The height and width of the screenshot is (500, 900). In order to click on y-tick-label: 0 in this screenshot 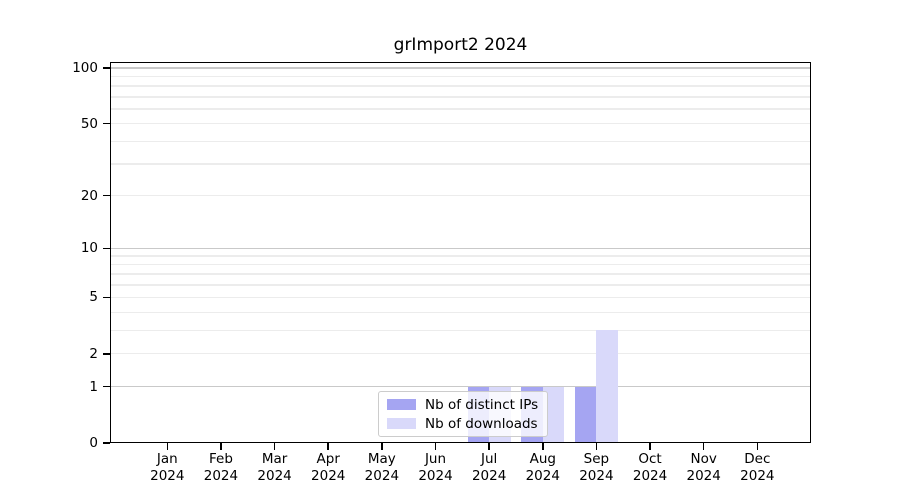, I will do `click(93, 443)`.